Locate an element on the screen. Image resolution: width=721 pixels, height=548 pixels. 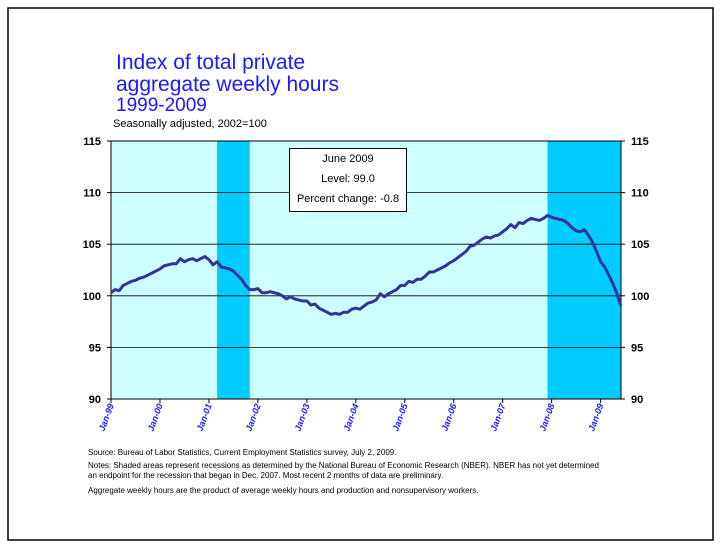
y2-tick-label: 90 is located at coordinates (637, 400).